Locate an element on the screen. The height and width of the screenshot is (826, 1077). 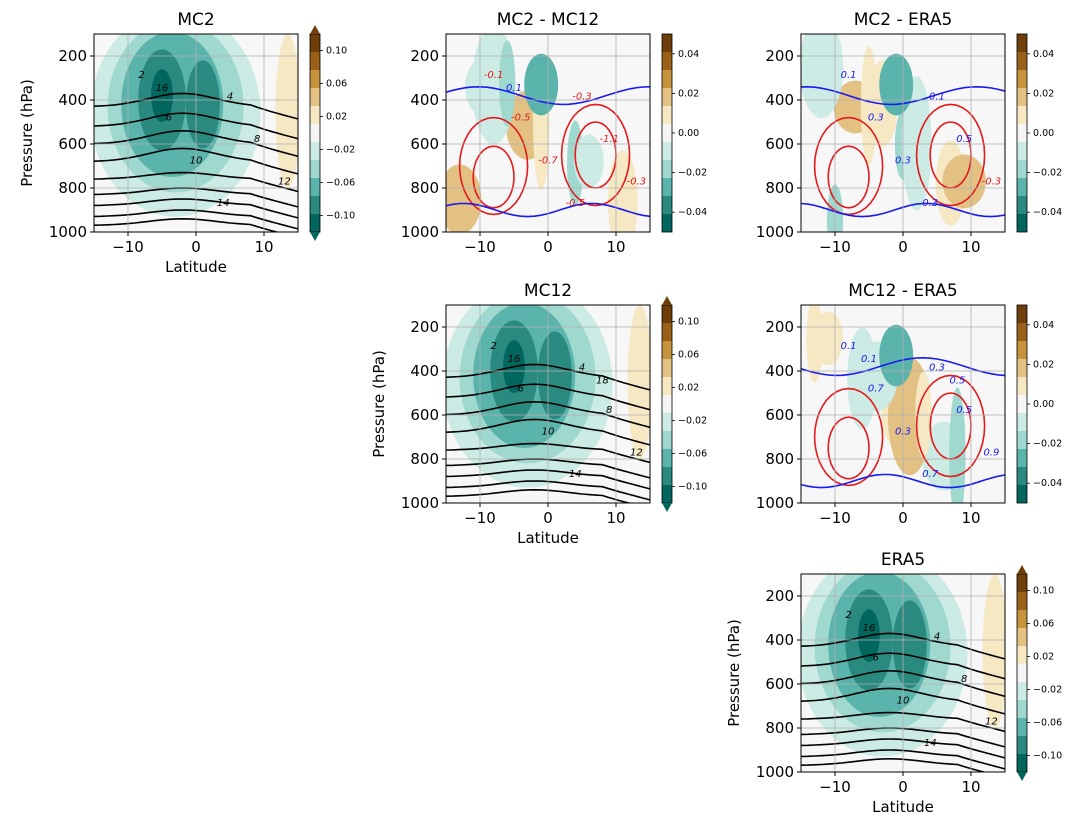
contour-label: -0.5 is located at coordinates (575, 203).